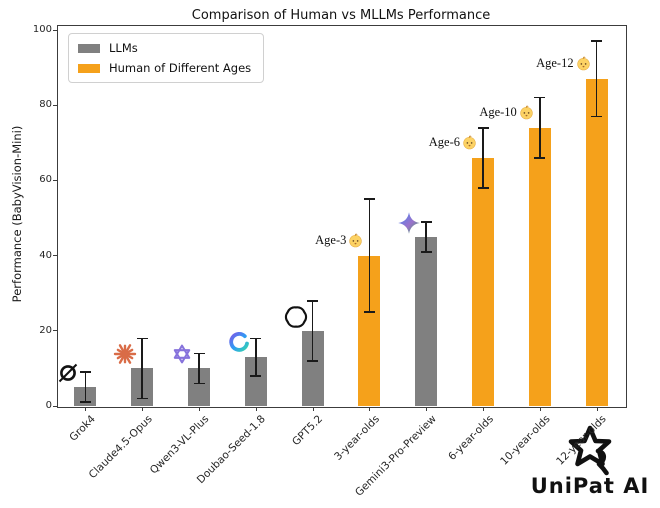 This screenshot has height=508, width=660. Describe the element at coordinates (483, 157) in the screenshot. I see `error-bar-6-year-olds` at that location.